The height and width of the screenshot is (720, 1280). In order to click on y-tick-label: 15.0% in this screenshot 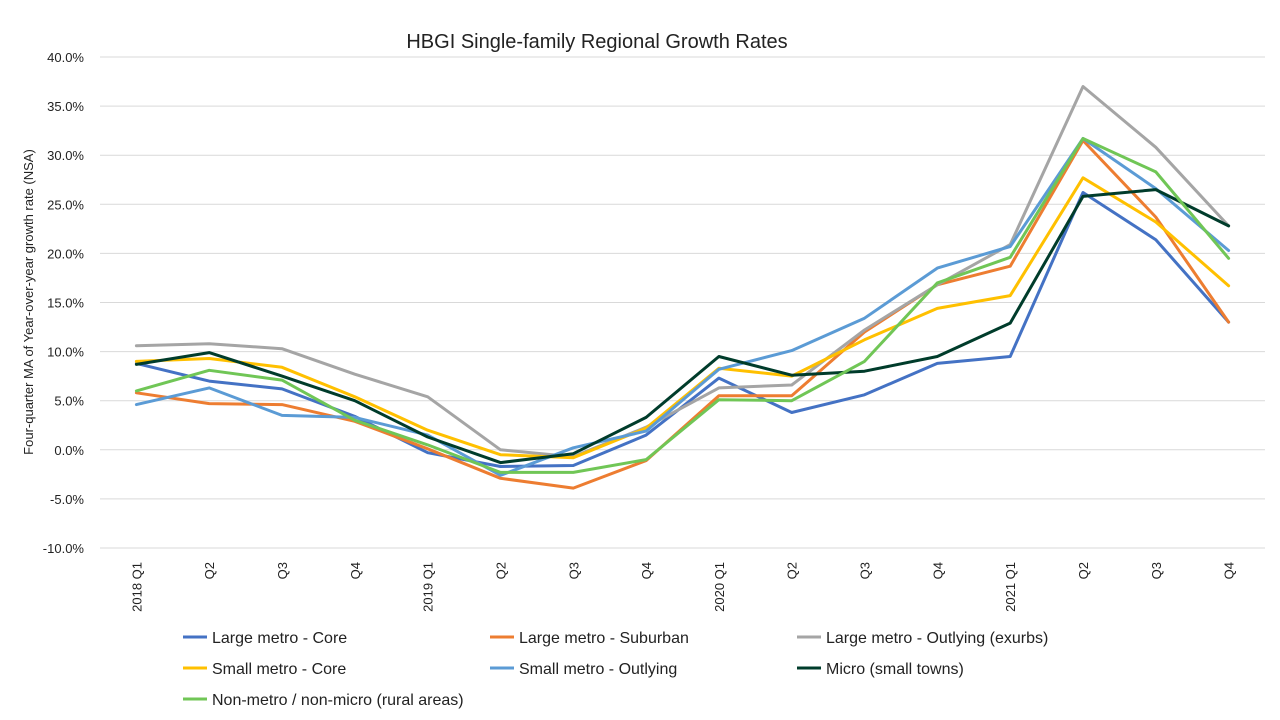, I will do `click(65, 303)`.